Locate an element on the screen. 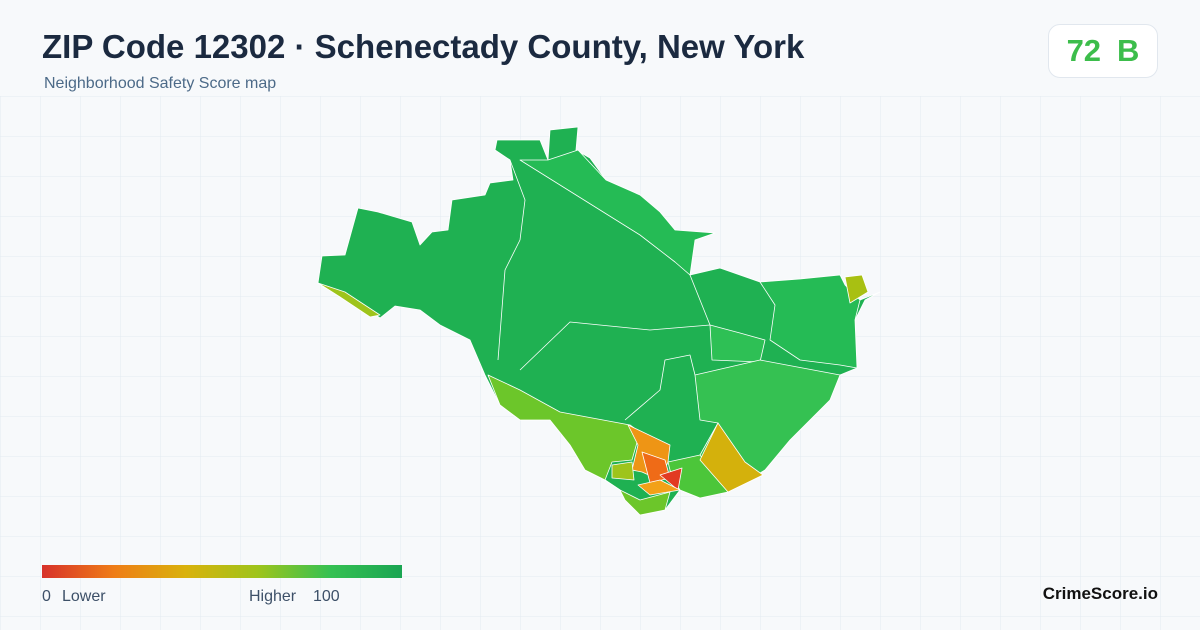  legend-max: 100 is located at coordinates (326, 596).